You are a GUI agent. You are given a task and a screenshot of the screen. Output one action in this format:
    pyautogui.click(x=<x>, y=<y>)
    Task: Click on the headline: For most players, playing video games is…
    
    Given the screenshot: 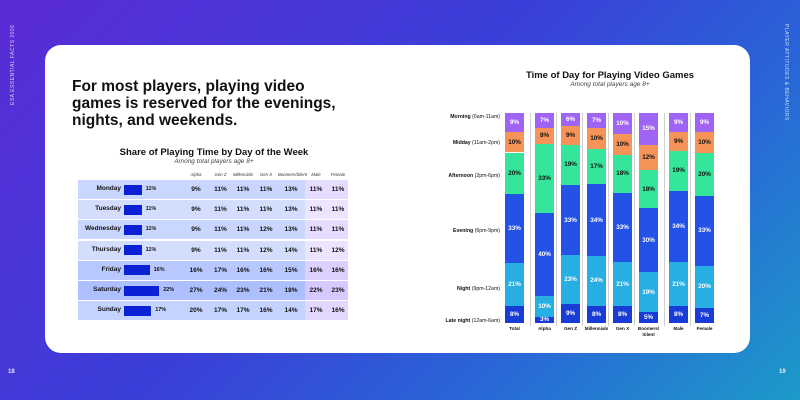 What is the action you would take?
    pyautogui.click(x=204, y=103)
    